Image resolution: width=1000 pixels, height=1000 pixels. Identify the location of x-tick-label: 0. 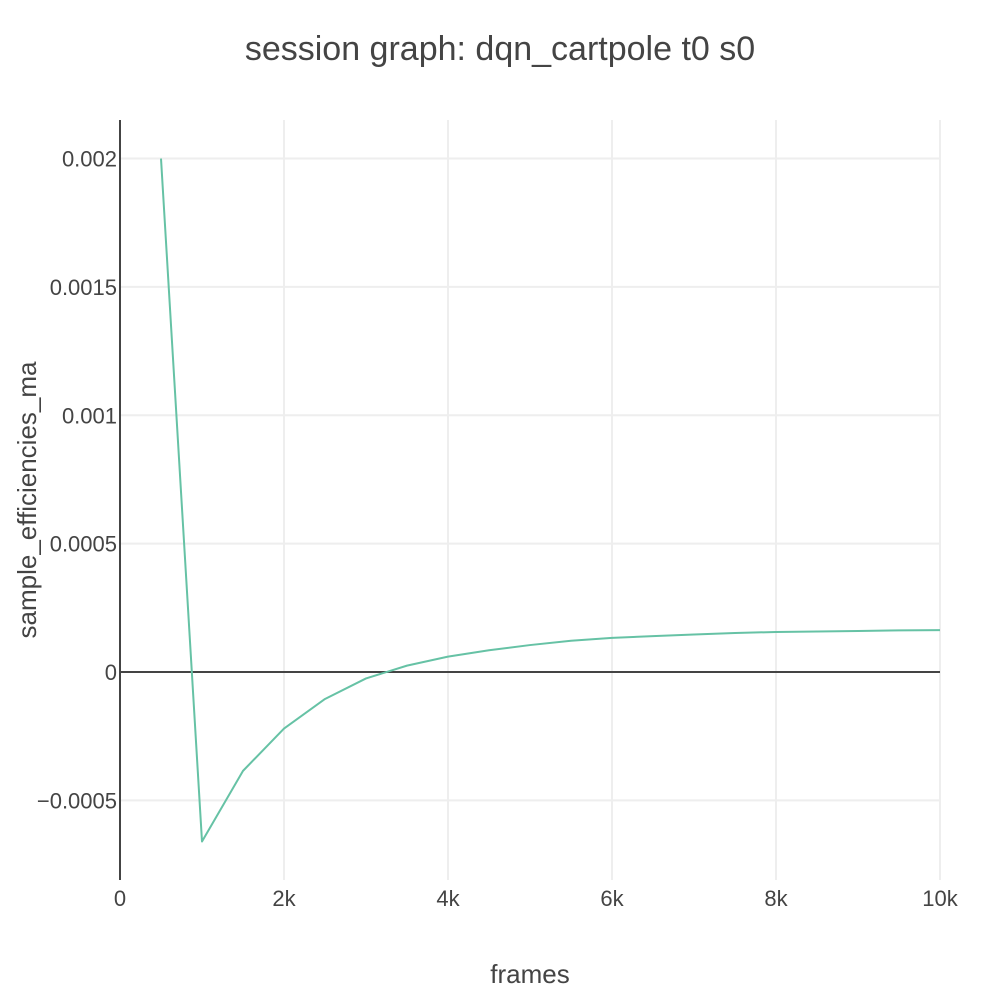
(120, 898).